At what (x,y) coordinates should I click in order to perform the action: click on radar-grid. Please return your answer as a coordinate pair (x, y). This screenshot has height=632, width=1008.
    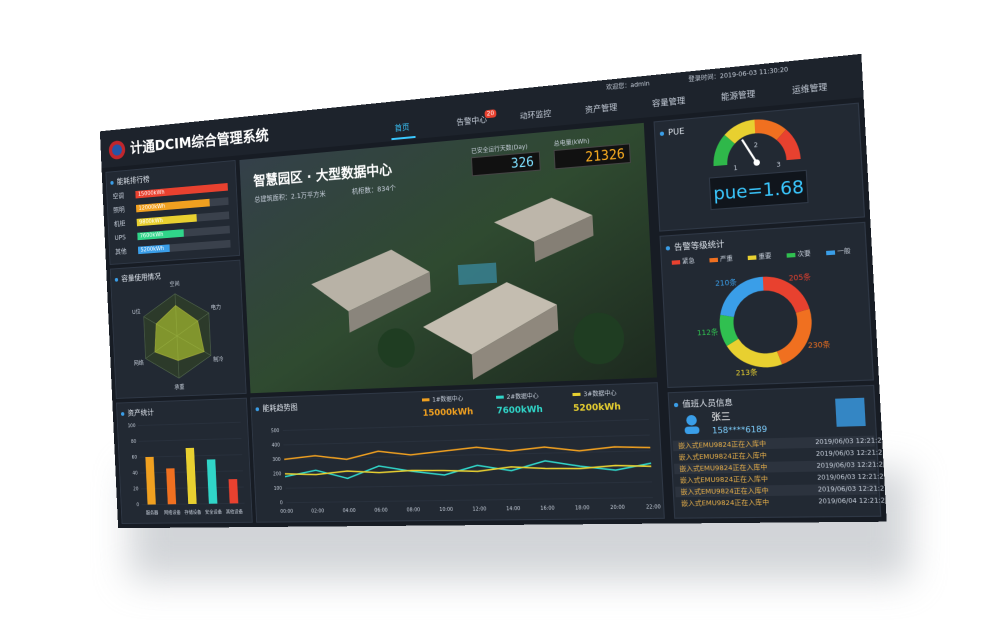
    Looking at the image, I should click on (177, 336).